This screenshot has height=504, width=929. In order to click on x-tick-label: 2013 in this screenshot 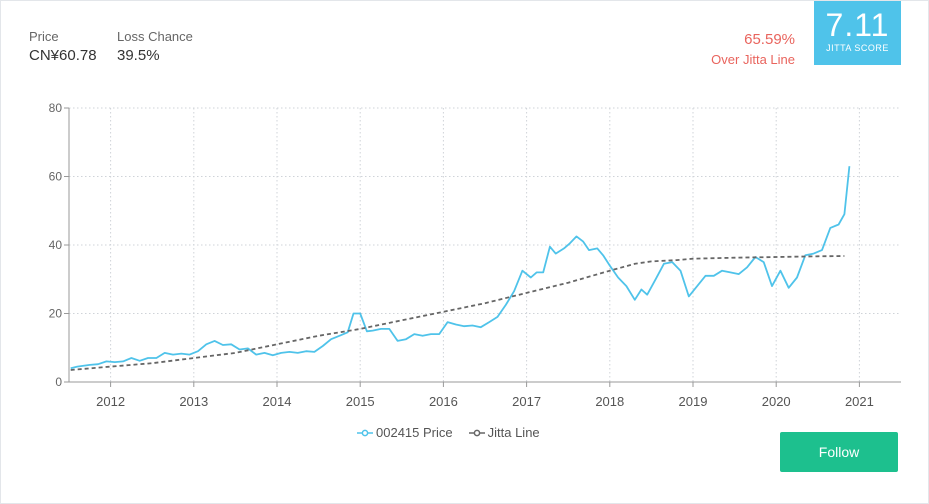, I will do `click(193, 401)`.